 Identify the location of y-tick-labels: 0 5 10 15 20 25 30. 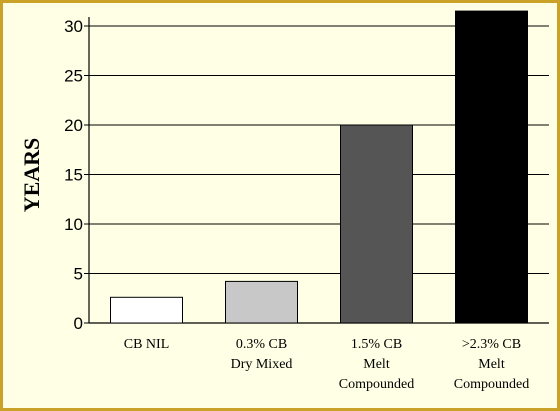
(73, 175).